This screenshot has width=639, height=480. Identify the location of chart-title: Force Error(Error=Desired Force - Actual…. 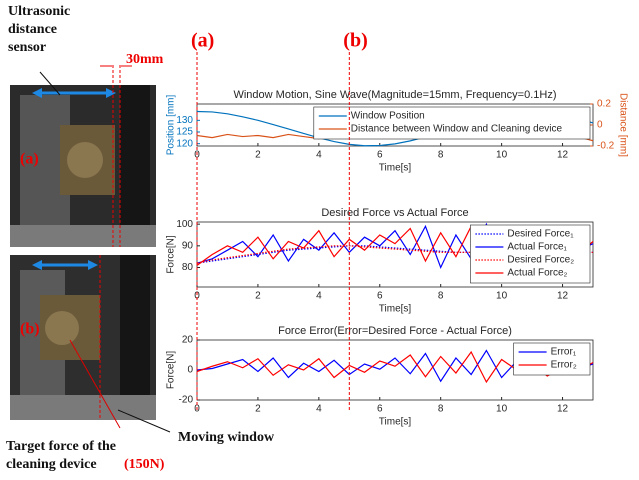
(395, 331).